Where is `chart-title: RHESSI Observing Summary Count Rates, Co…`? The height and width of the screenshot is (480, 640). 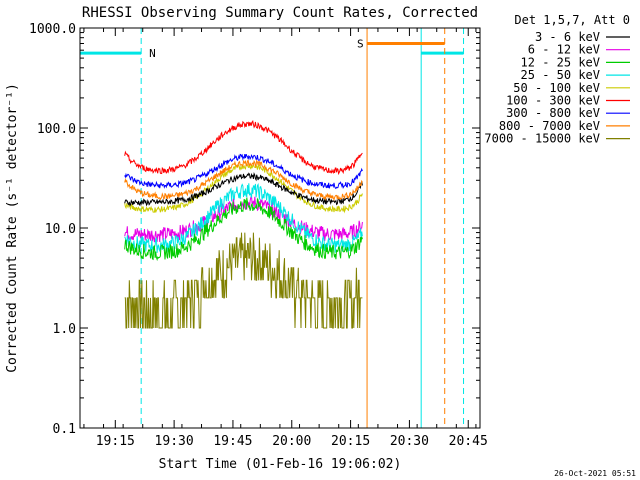 chart-title: RHESSI Observing Summary Count Rates, Co… is located at coordinates (280, 13).